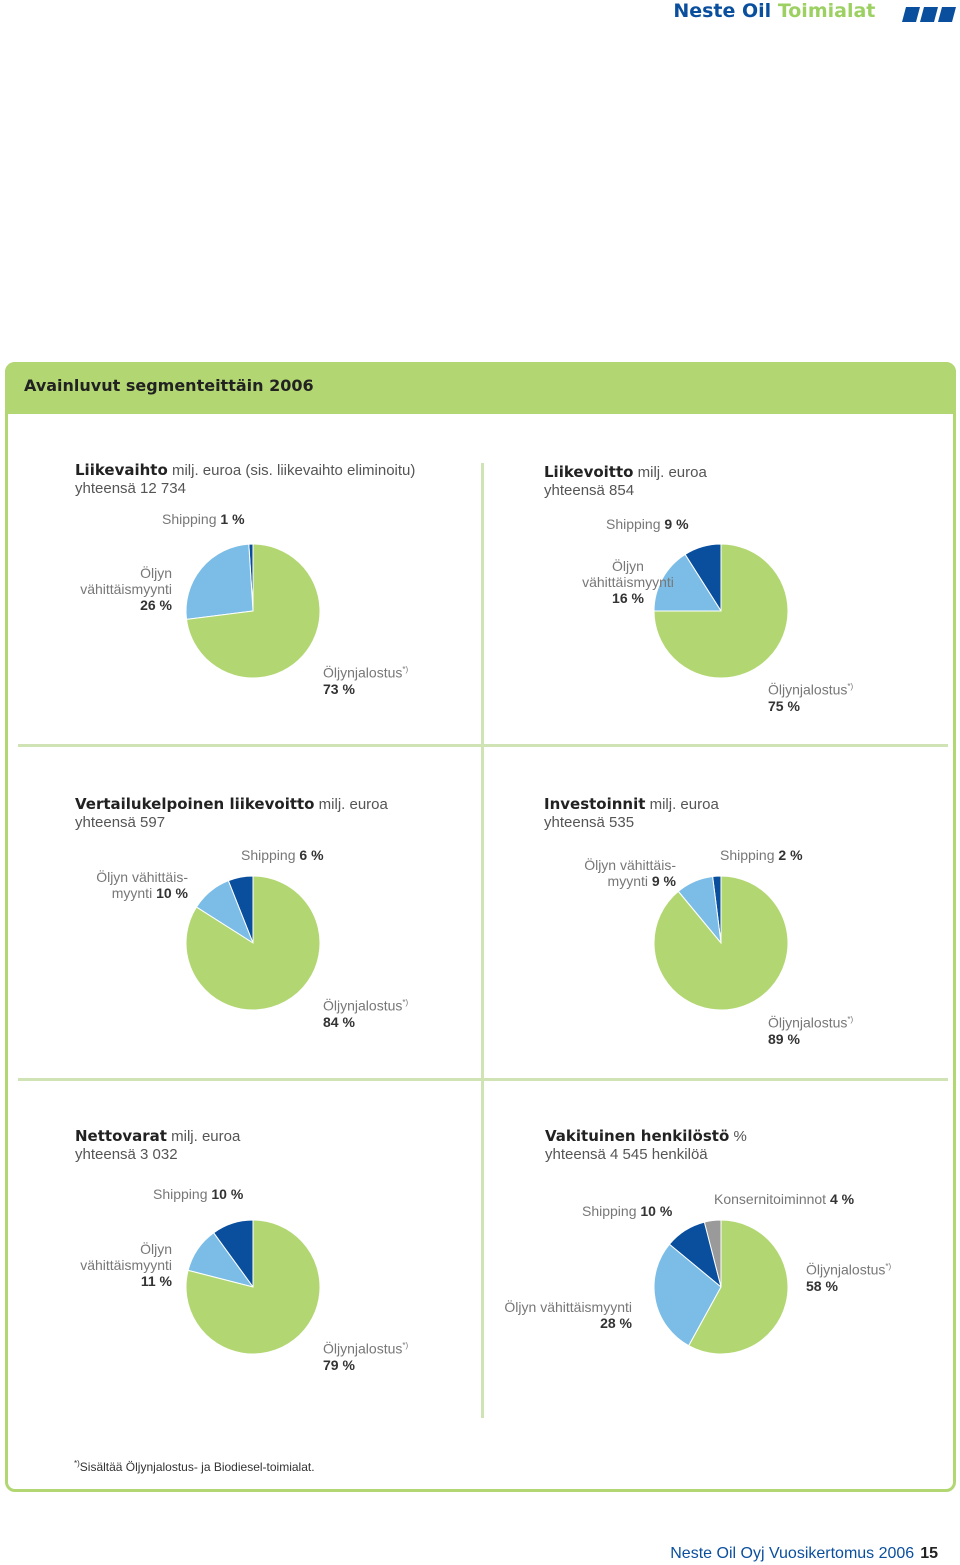 This screenshot has height=1565, width=960. What do you see at coordinates (849, 1277) in the screenshot?
I see `slice-label-refining: Öljynjalostus*) 58 %` at bounding box center [849, 1277].